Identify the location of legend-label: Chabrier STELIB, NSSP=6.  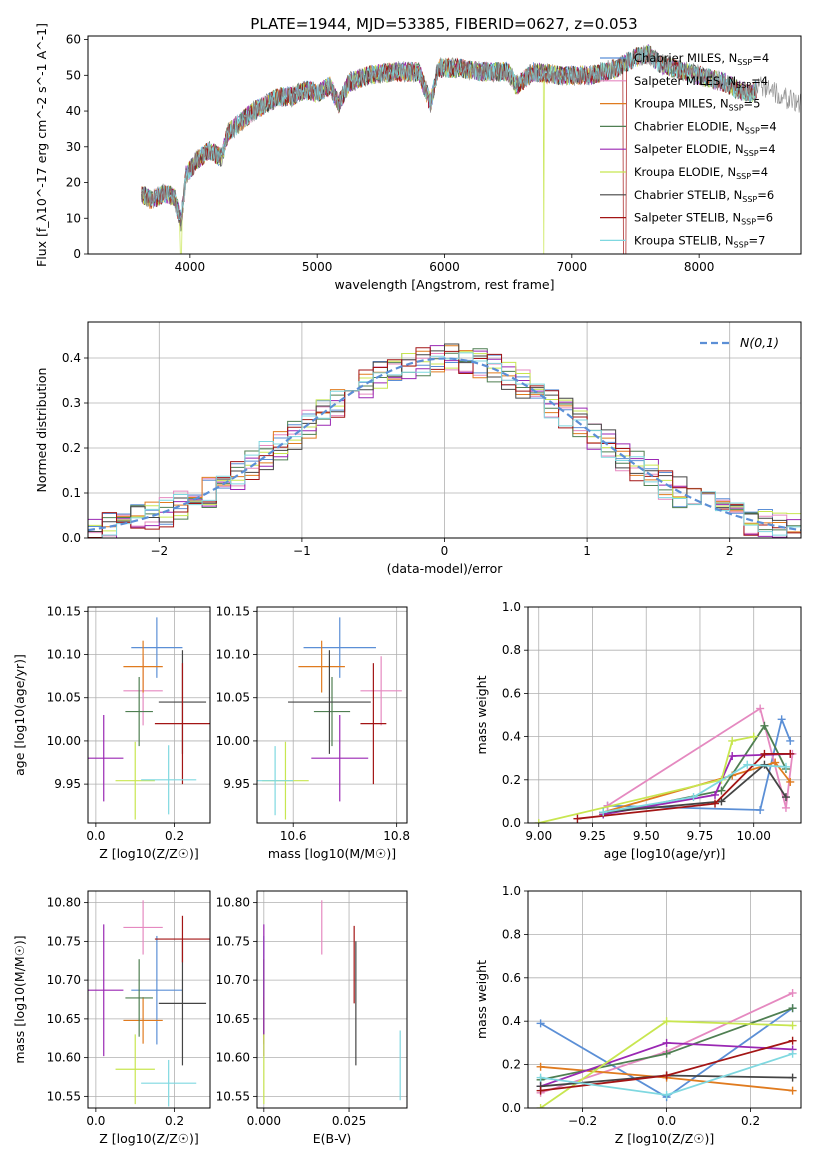
(704, 196).